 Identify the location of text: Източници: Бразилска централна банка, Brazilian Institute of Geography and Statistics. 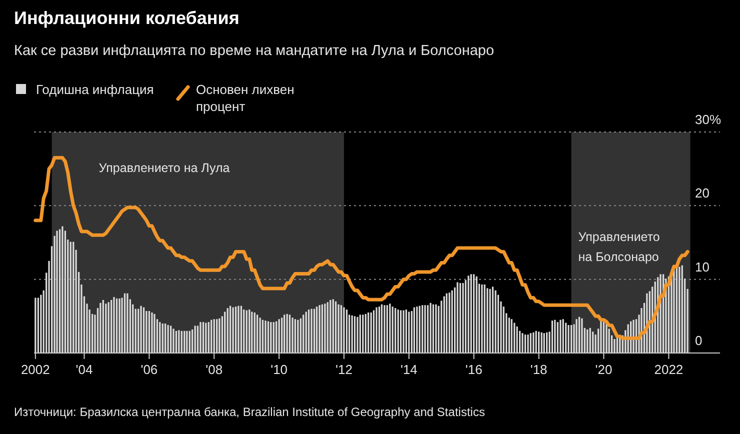
(249, 412).